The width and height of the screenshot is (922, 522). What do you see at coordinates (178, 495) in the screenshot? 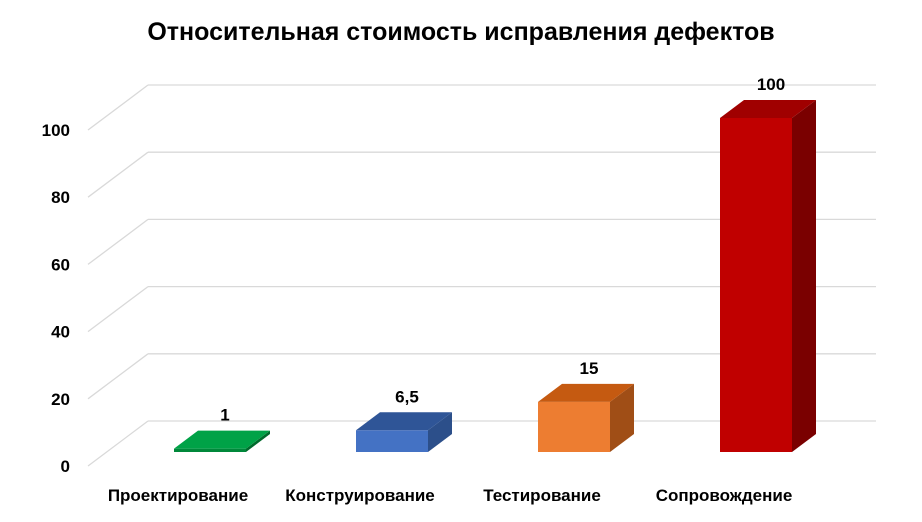
I see `x-tick-label: Проектирование` at bounding box center [178, 495].